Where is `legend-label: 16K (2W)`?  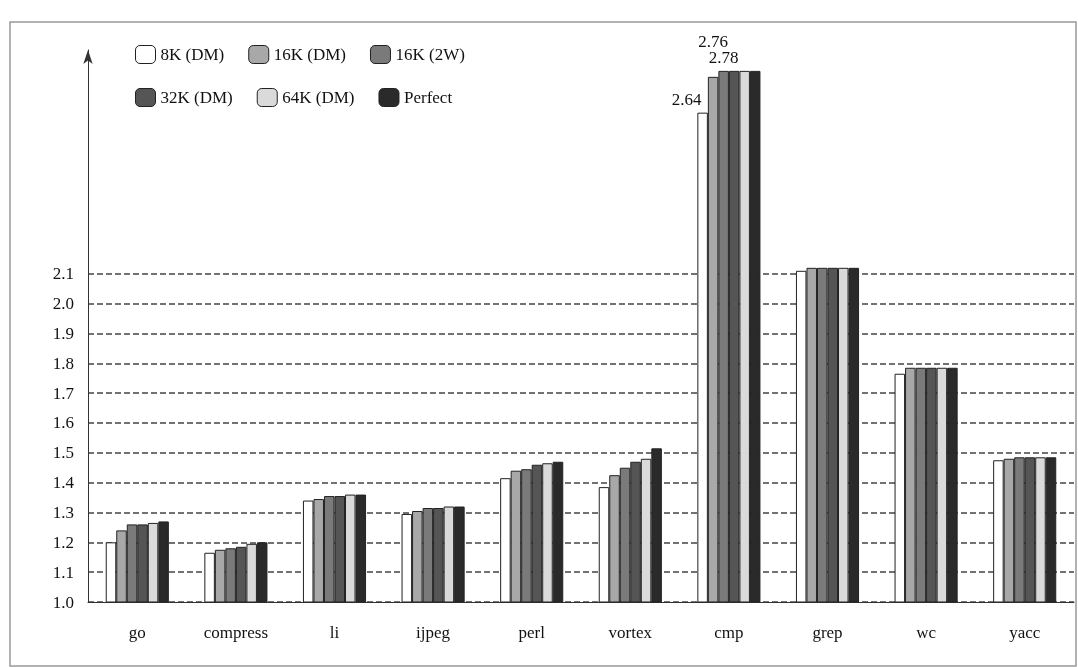
legend-label: 16K (2W) is located at coordinates (430, 54).